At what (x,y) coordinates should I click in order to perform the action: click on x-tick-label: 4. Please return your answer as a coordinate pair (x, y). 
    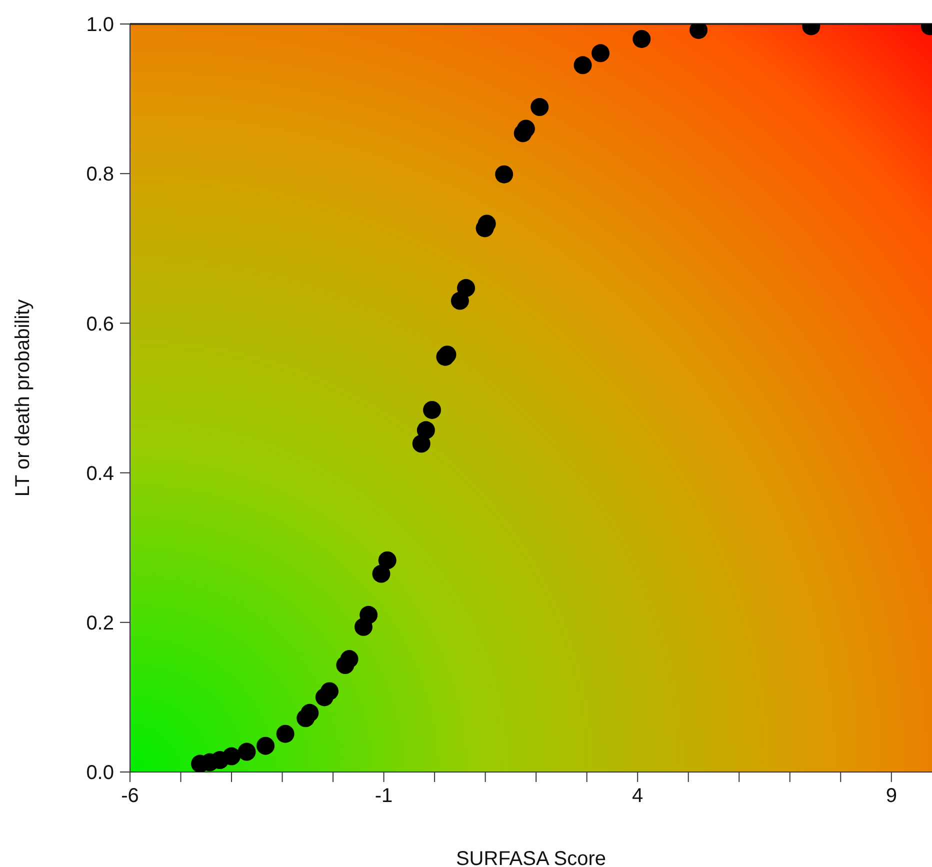
    Looking at the image, I should click on (638, 796).